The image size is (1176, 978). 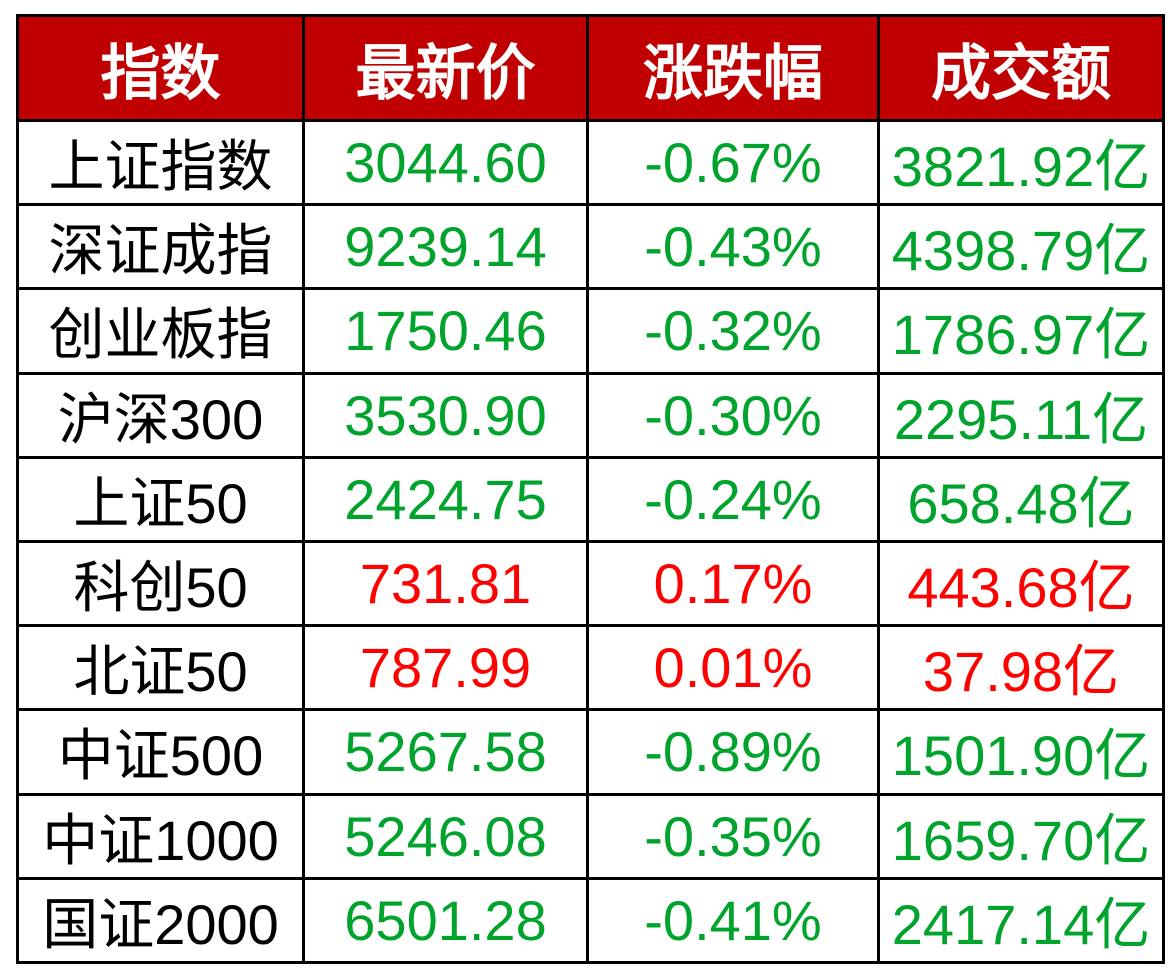 I want to click on index-name-cell: 科创50, so click(x=160, y=583).